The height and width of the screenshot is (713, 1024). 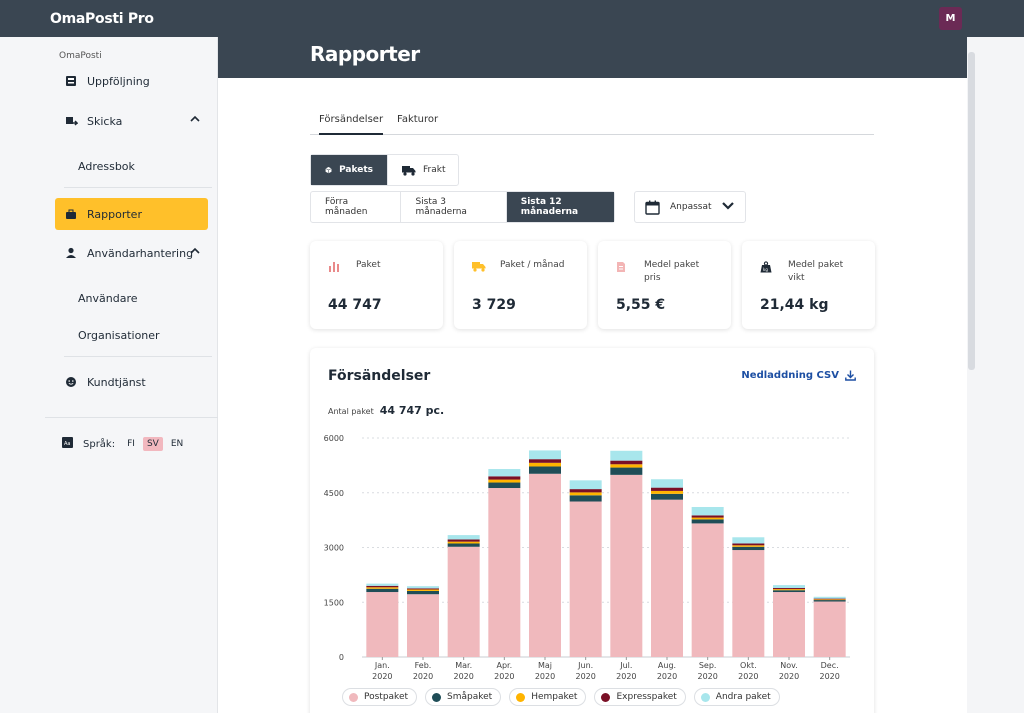 What do you see at coordinates (334, 602) in the screenshot?
I see `y-tick-label: 1500` at bounding box center [334, 602].